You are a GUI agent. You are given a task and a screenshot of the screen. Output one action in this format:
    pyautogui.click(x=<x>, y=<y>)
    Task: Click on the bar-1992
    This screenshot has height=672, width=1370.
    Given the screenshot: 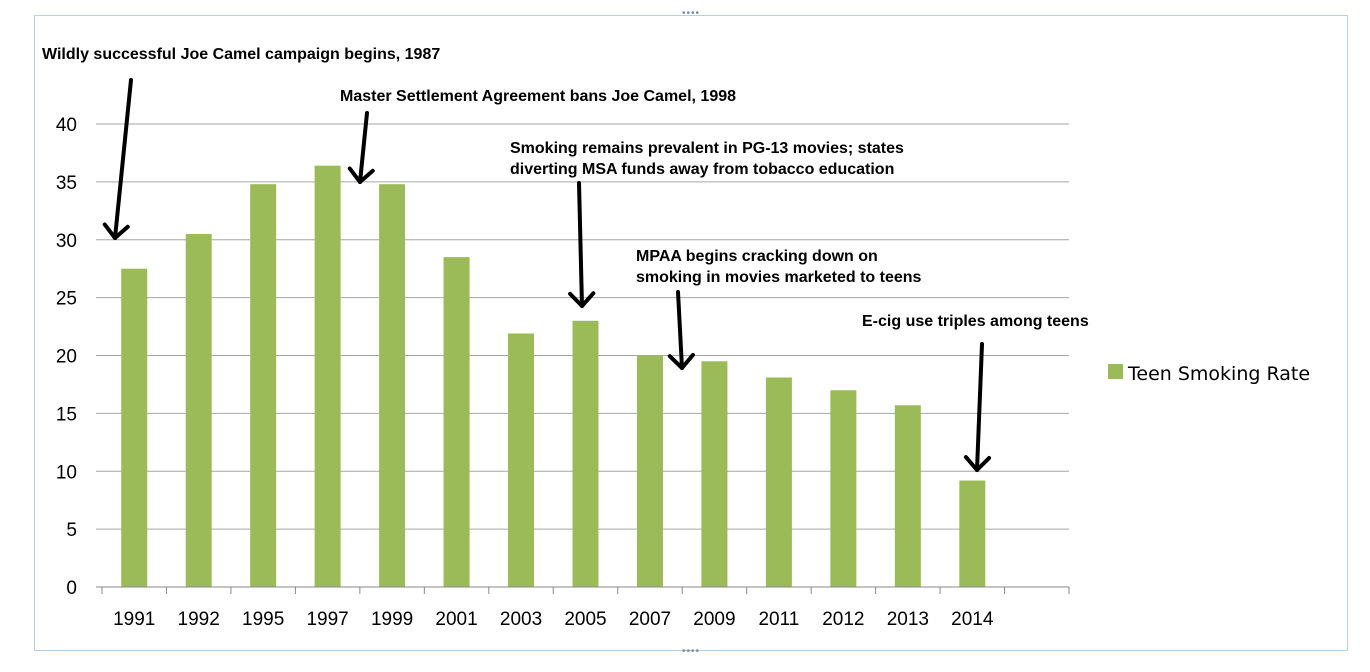 What is the action you would take?
    pyautogui.click(x=198, y=410)
    